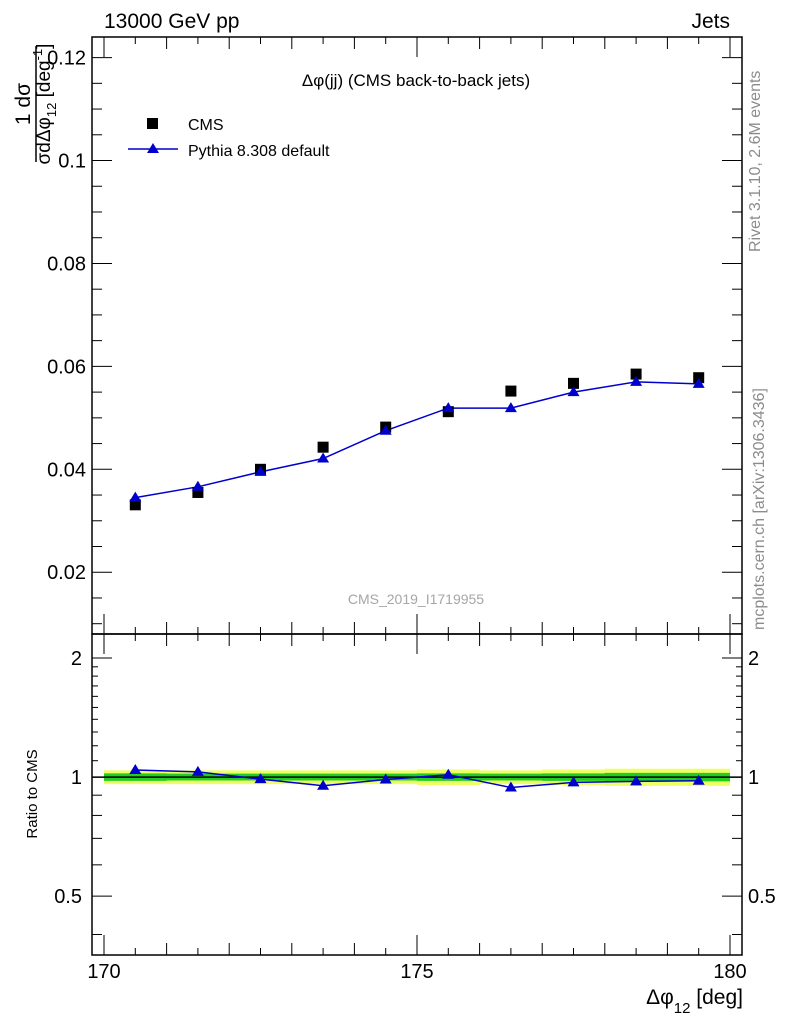  I want to click on legend-cms-label: CMS, so click(206, 125).